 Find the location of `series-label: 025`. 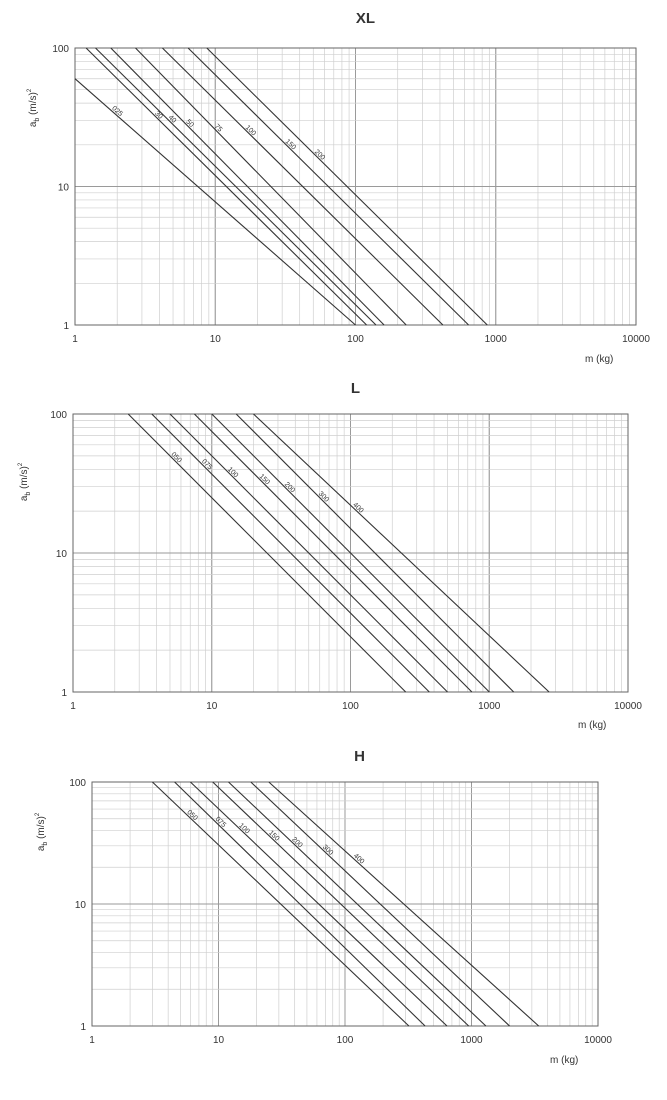

series-label: 025 is located at coordinates (116, 111).